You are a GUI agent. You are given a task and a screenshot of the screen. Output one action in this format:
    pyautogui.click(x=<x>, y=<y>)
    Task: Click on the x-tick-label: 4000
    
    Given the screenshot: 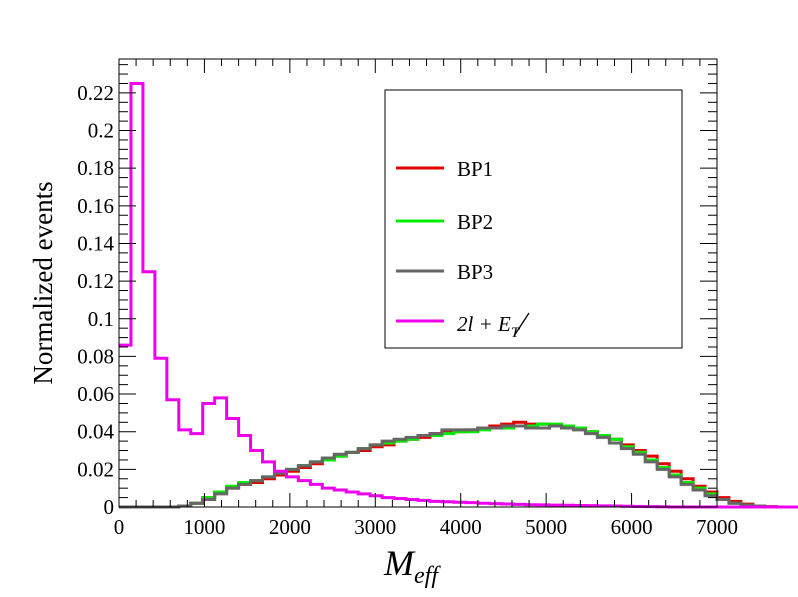 What is the action you would take?
    pyautogui.click(x=461, y=527)
    